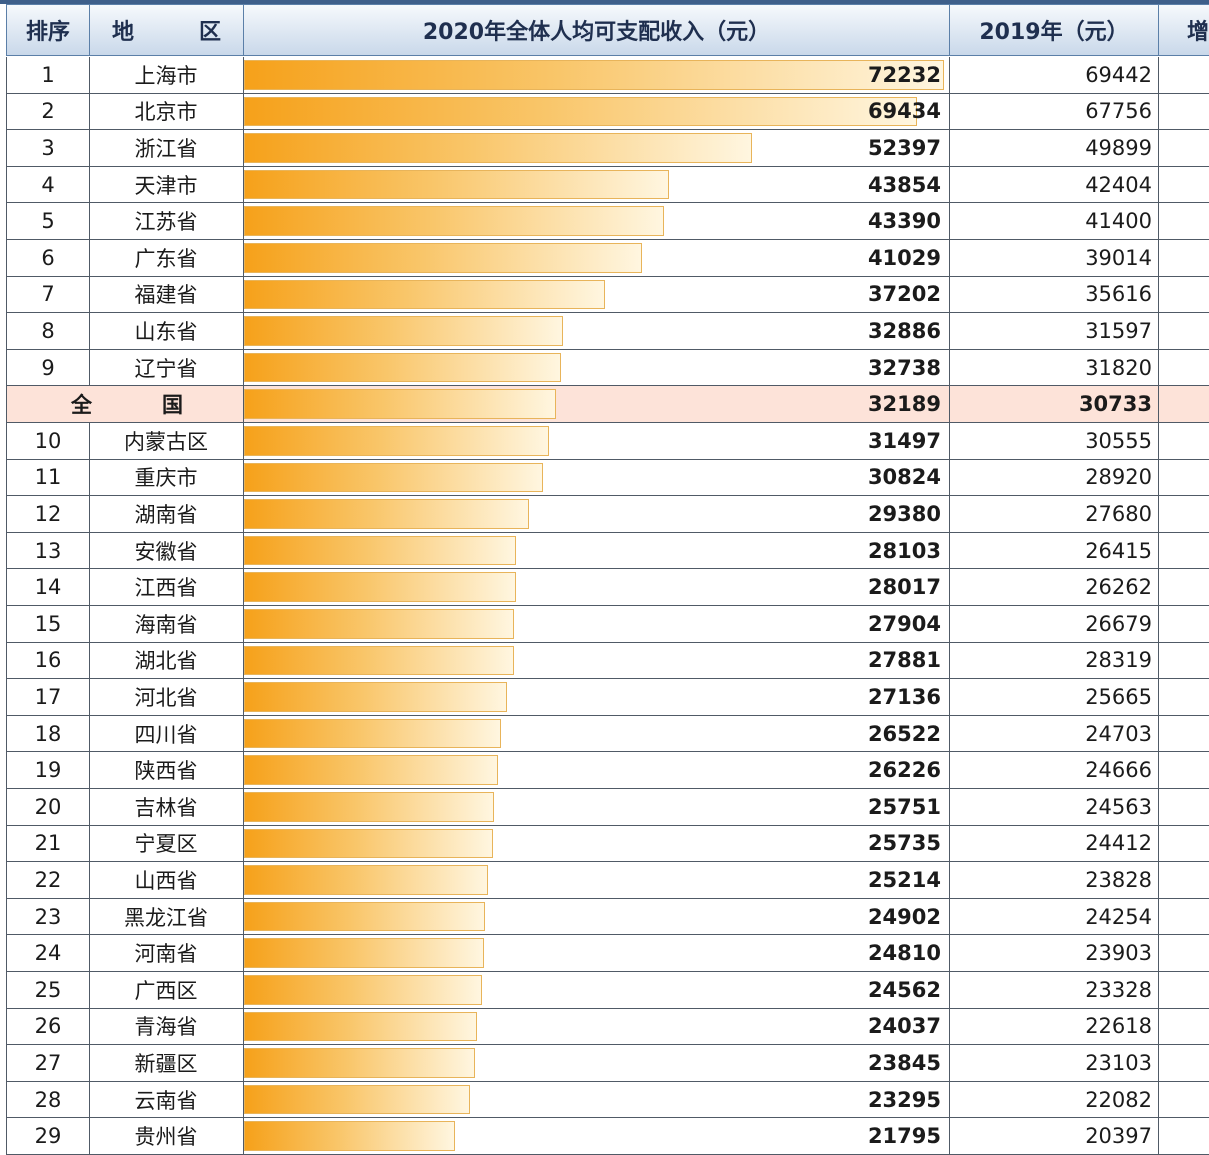  What do you see at coordinates (48, 1026) in the screenshot?
I see `rank-cell: 26` at bounding box center [48, 1026].